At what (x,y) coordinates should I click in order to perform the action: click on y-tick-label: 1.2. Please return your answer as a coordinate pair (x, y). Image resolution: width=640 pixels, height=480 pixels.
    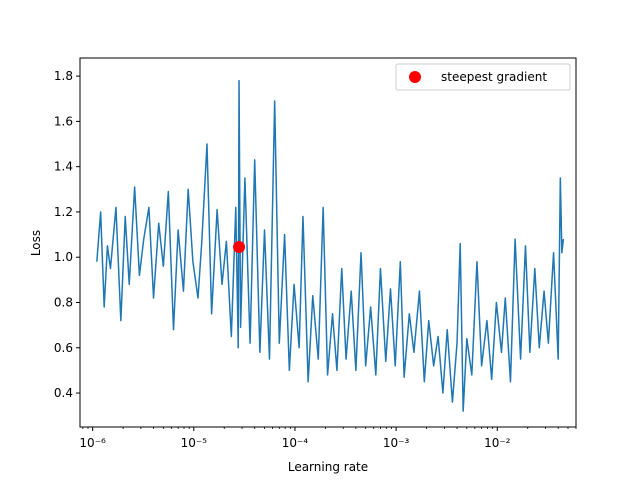
    Looking at the image, I should click on (63, 212).